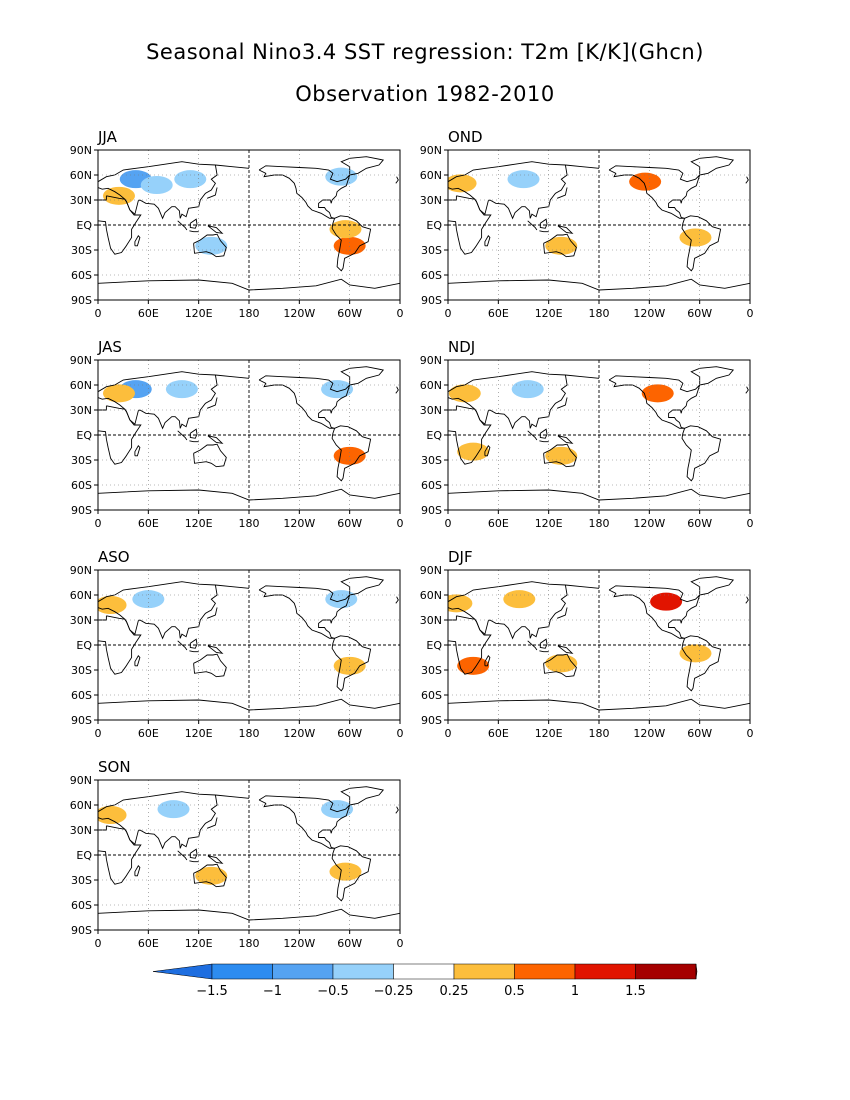 The width and height of the screenshot is (850, 1100). I want to click on colorbar-arrow-low, so click(182, 971).